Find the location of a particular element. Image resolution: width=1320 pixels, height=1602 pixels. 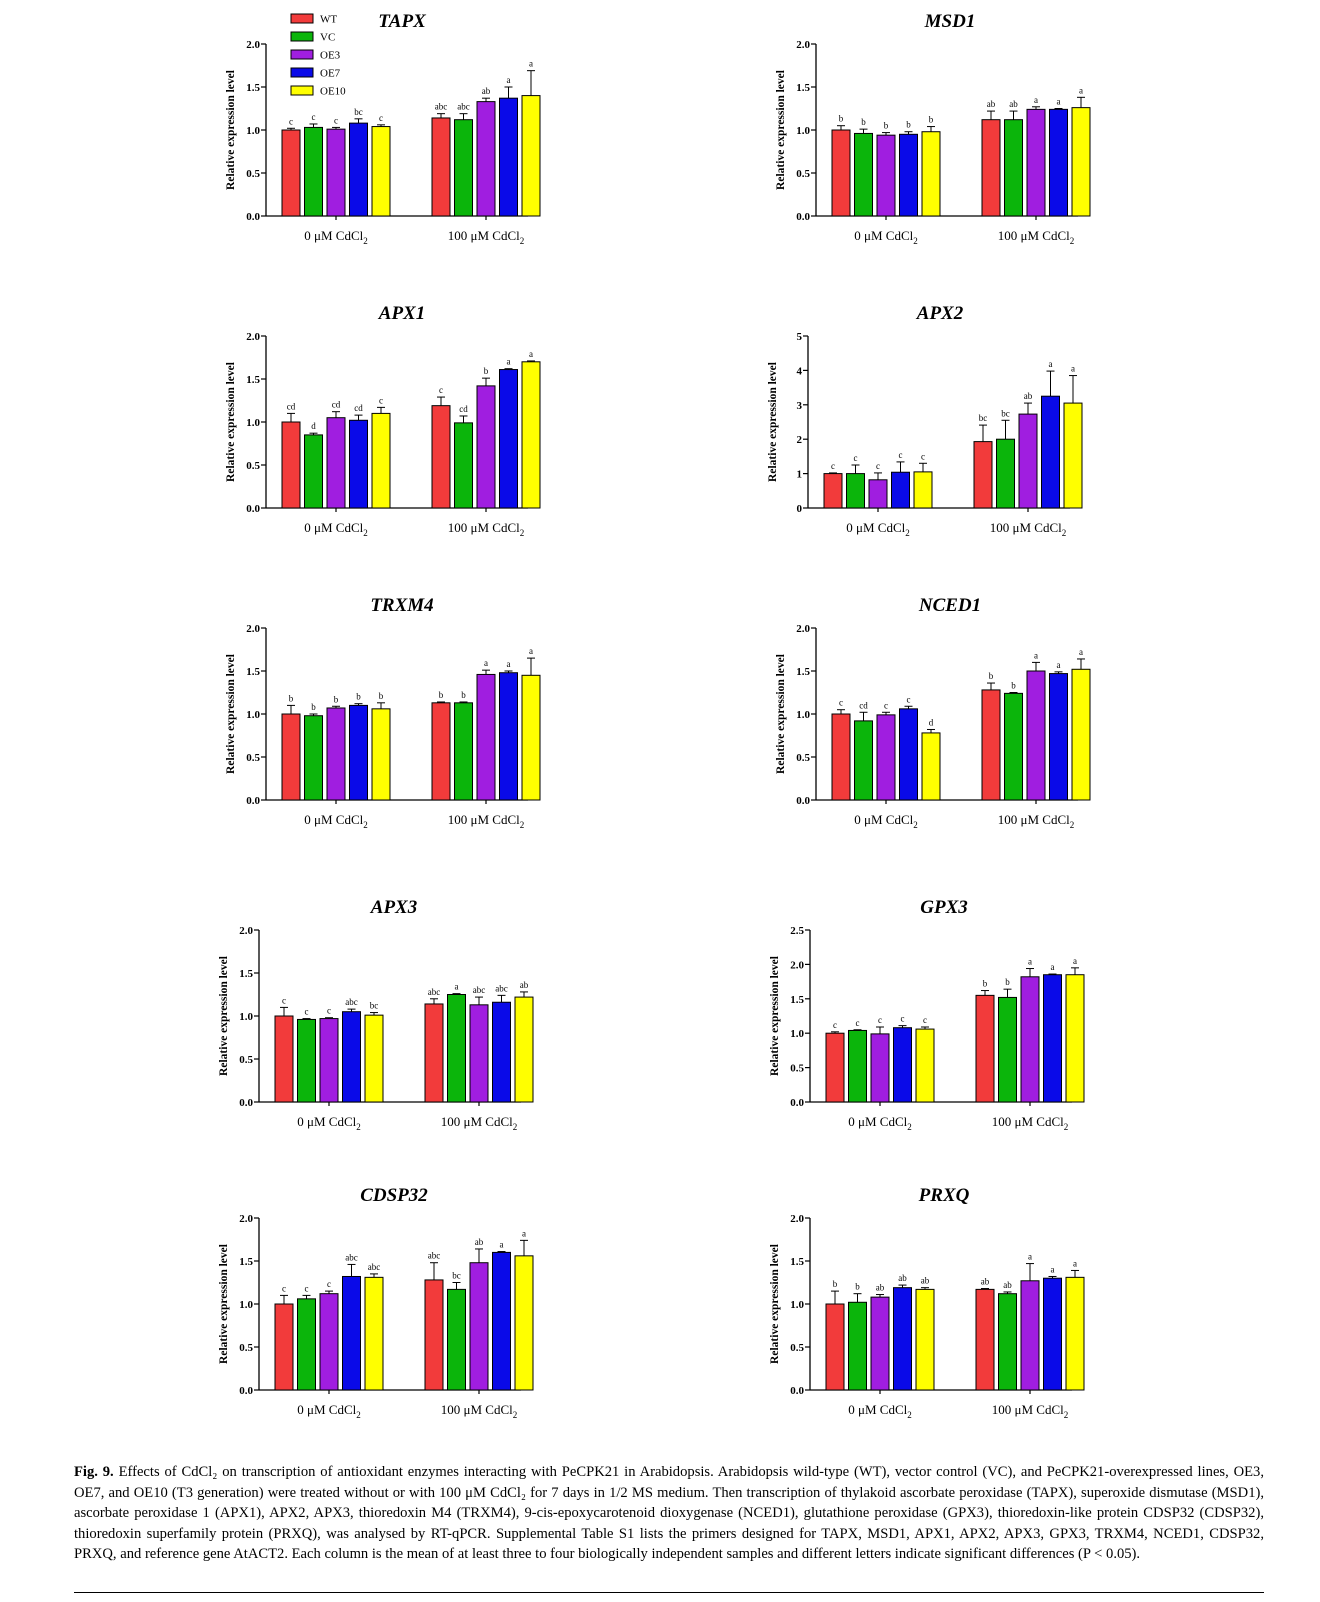

chart-title: PRXQ is located at coordinates (944, 1195).